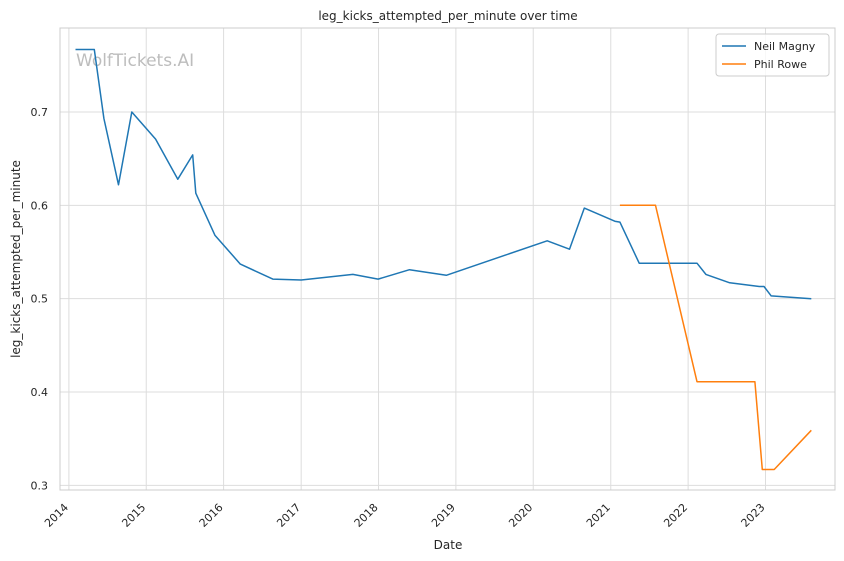  Describe the element at coordinates (40, 485) in the screenshot. I see `y-tick-label: 0.3` at that location.